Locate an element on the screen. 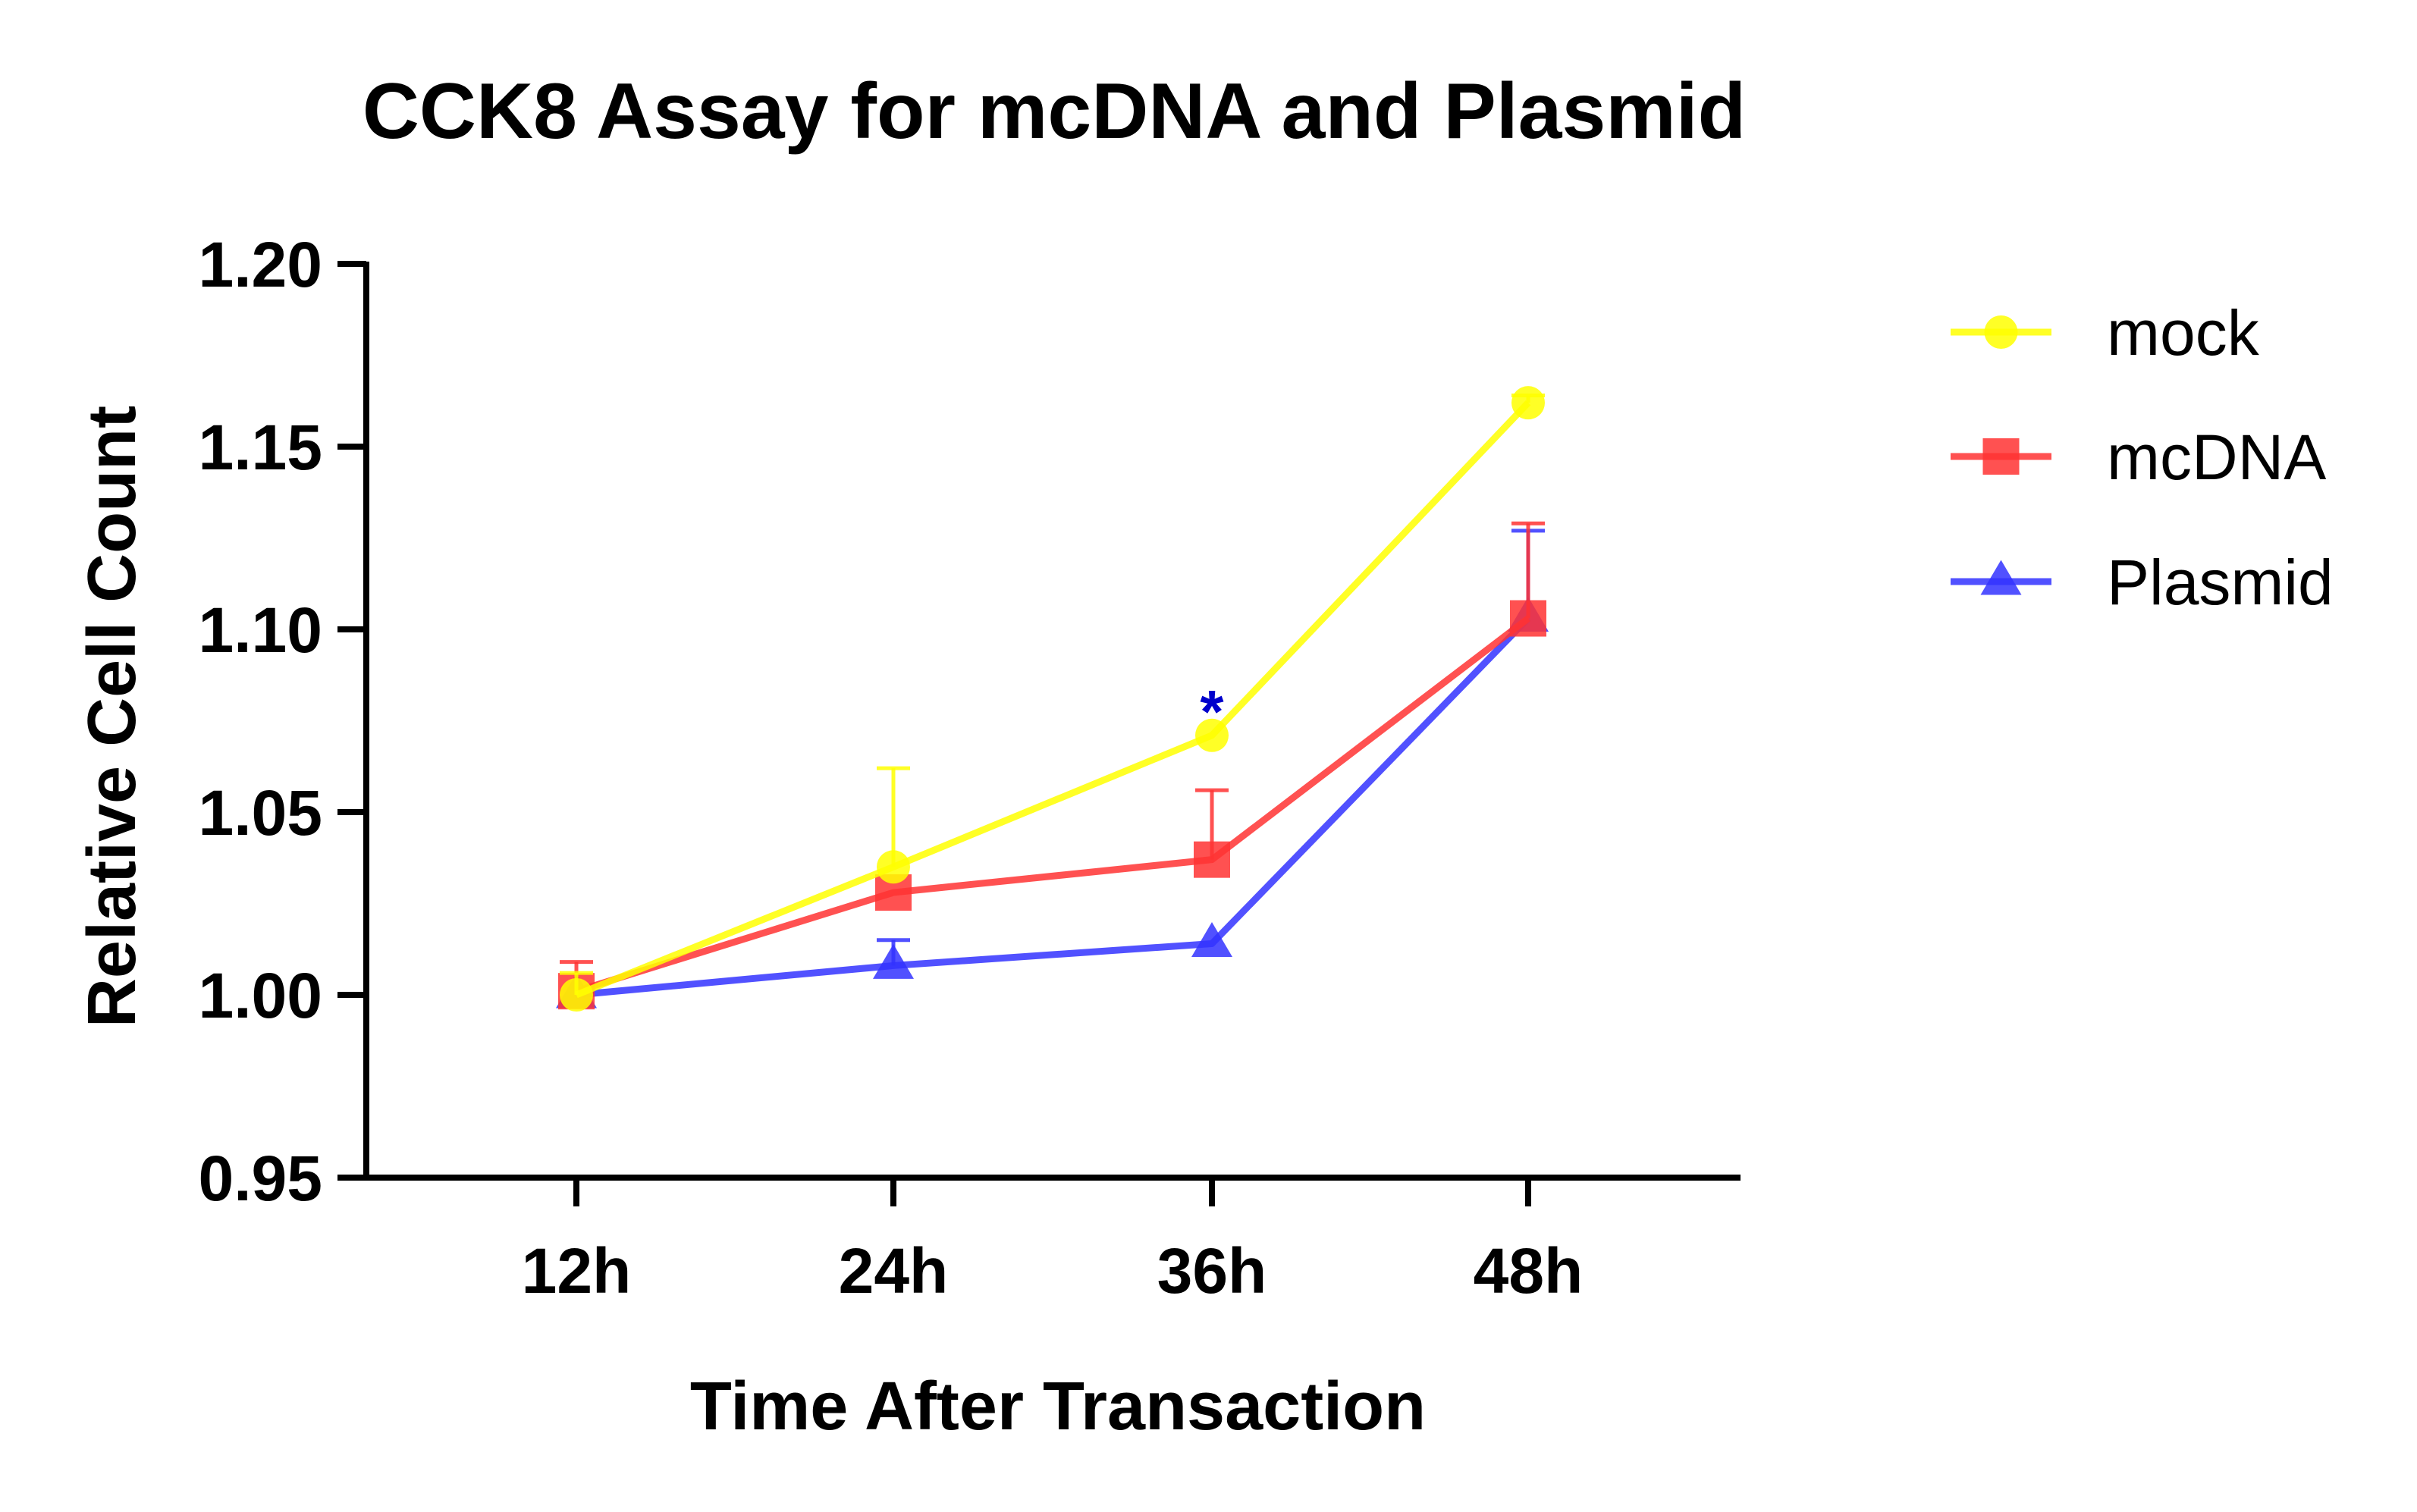 This screenshot has width=2417, height=1512. y-tick-label: 1.10 is located at coordinates (261, 630).